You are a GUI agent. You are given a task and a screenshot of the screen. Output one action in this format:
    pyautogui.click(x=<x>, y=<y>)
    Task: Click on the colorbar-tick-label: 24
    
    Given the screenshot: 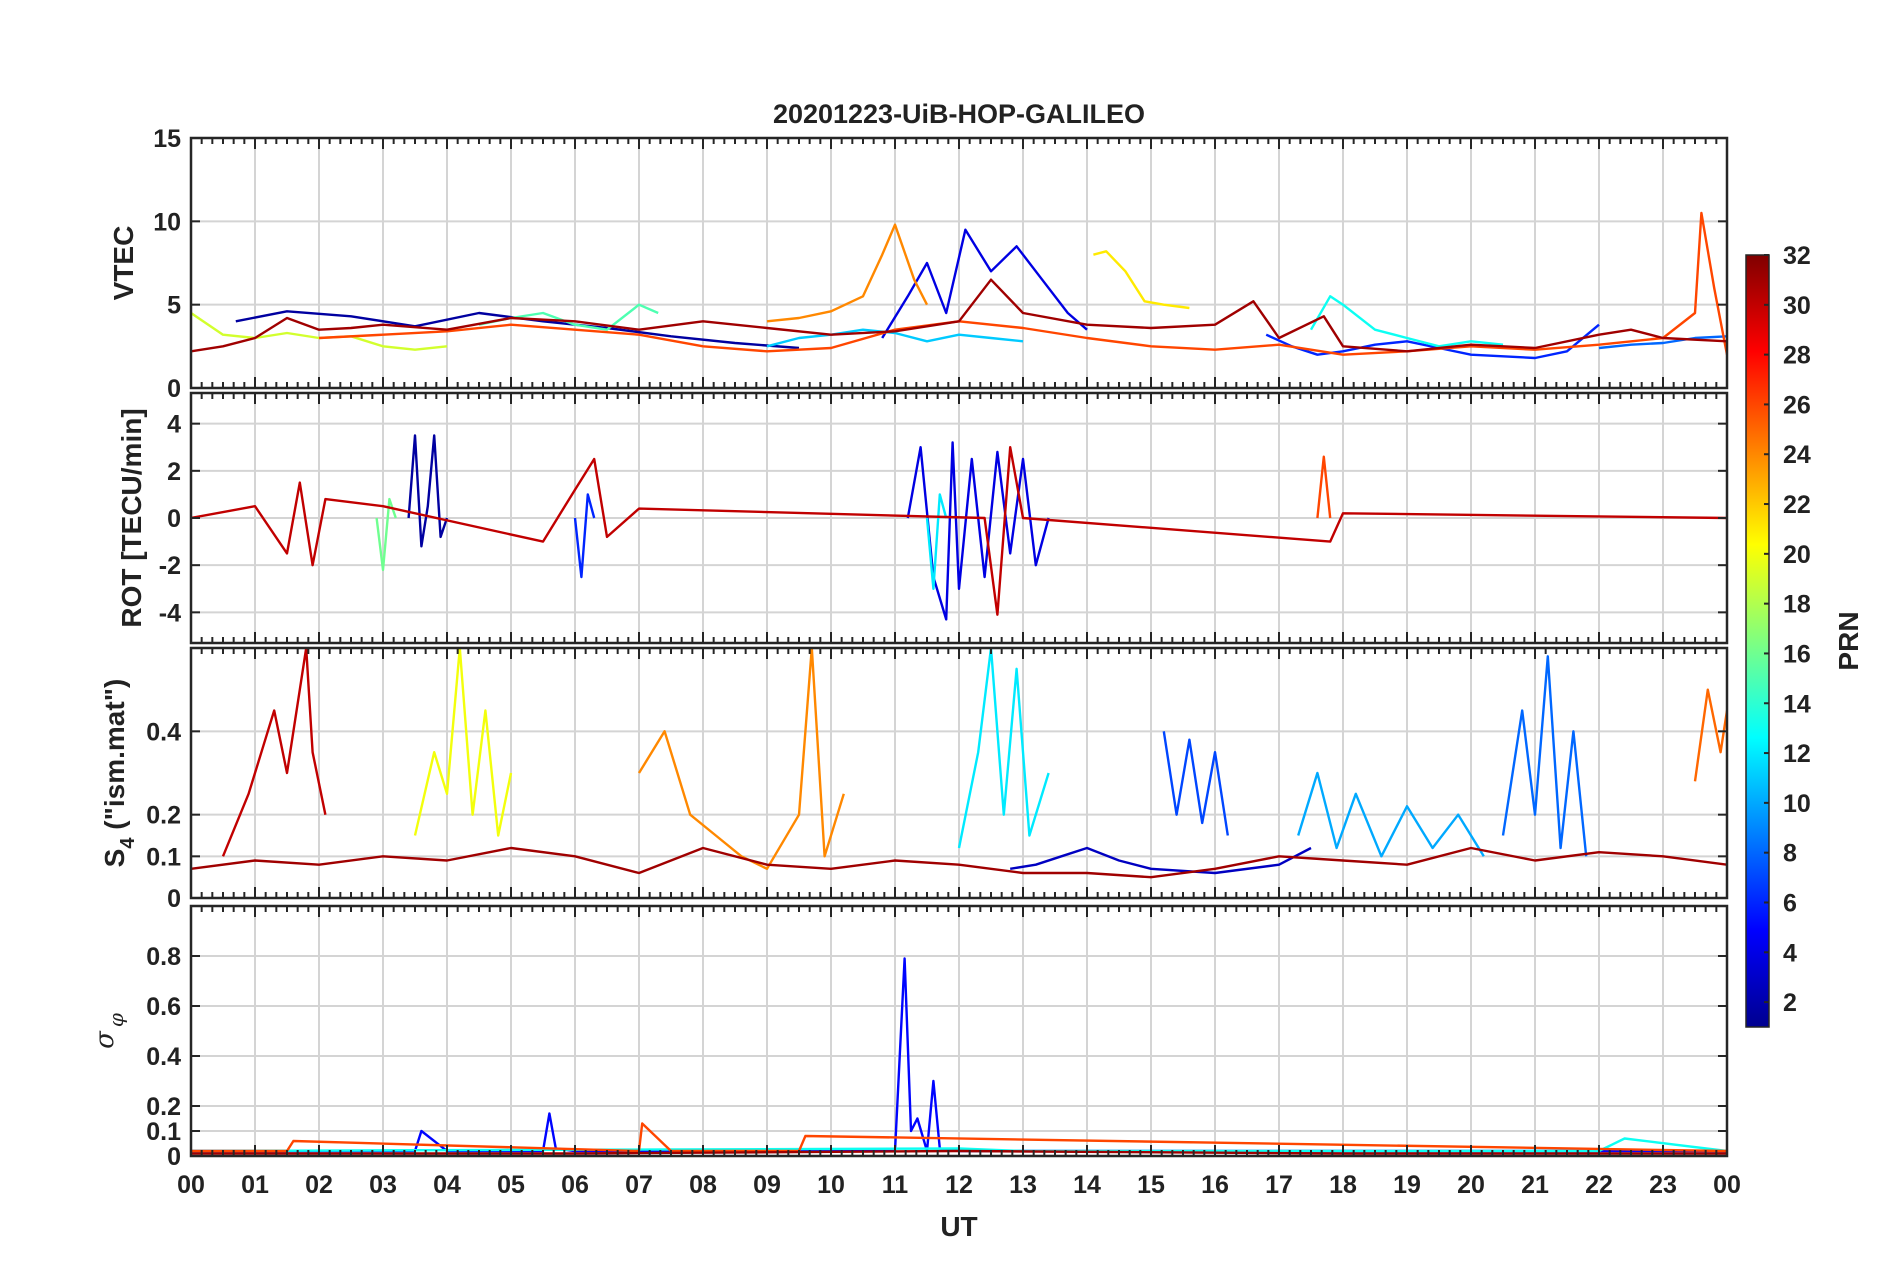 What is the action you would take?
    pyautogui.click(x=1797, y=455)
    